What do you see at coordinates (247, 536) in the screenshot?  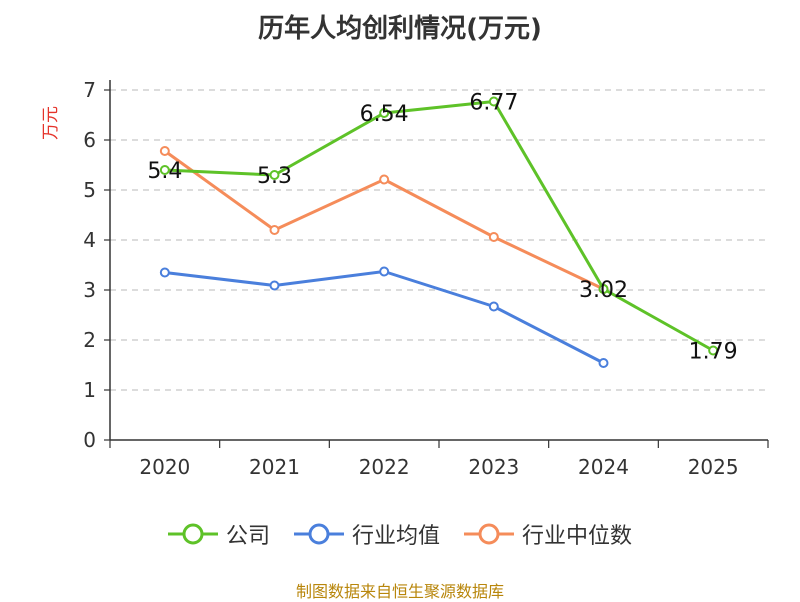 I see `legend-label-company: 公司` at bounding box center [247, 536].